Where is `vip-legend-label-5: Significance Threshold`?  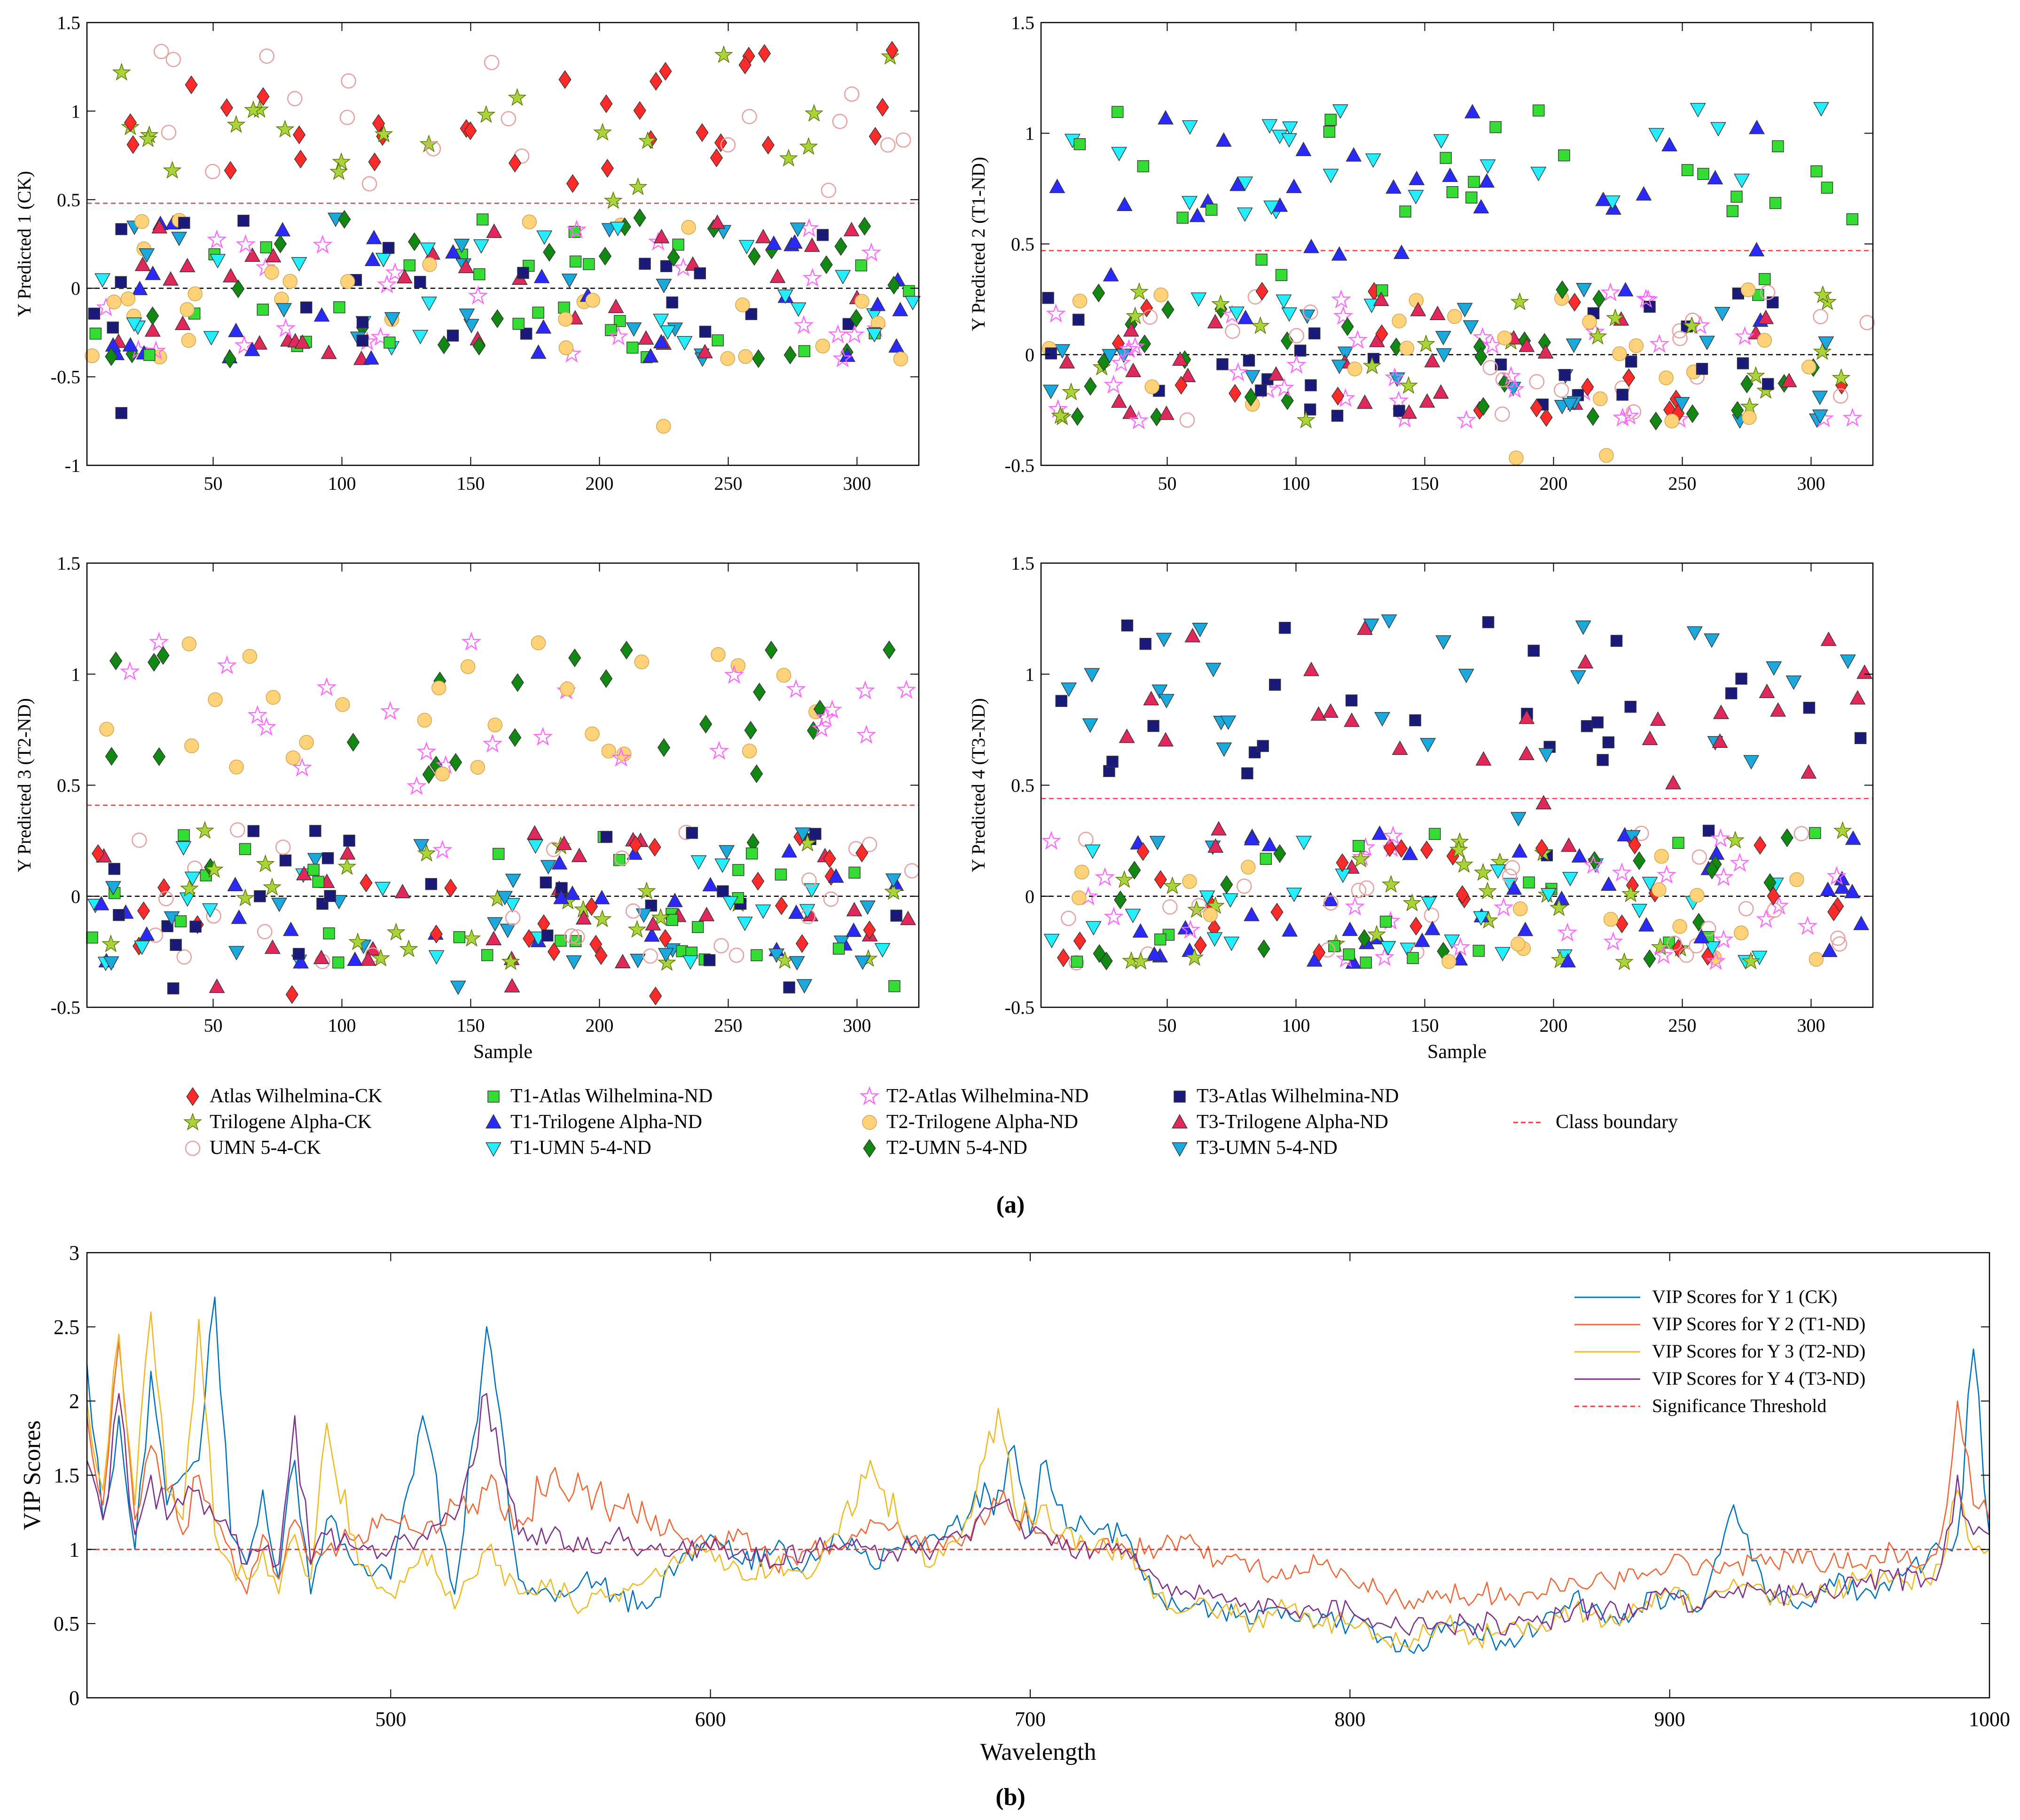 vip-legend-label-5: Significance Threshold is located at coordinates (1739, 1405).